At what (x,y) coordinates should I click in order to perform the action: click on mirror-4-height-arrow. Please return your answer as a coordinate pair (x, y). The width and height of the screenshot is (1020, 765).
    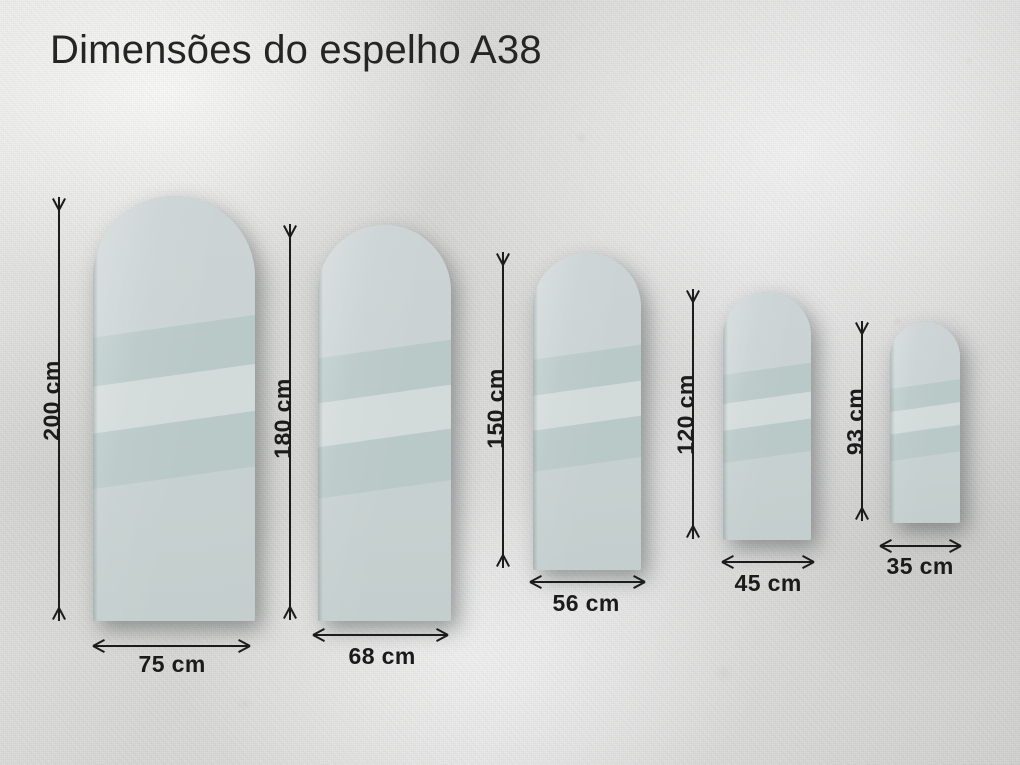
    Looking at the image, I should click on (693, 414).